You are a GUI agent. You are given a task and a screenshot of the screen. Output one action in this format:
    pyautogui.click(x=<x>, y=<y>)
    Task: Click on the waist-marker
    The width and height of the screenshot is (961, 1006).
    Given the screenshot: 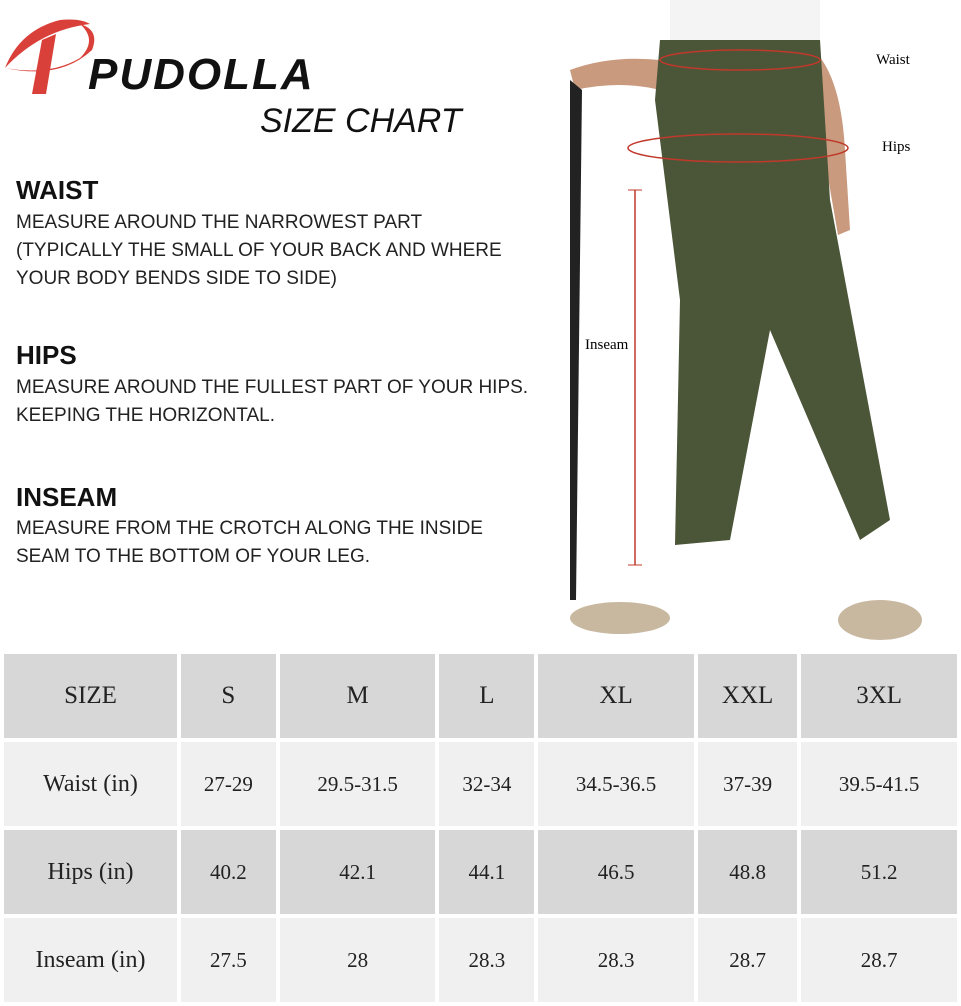 What is the action you would take?
    pyautogui.click(x=740, y=60)
    